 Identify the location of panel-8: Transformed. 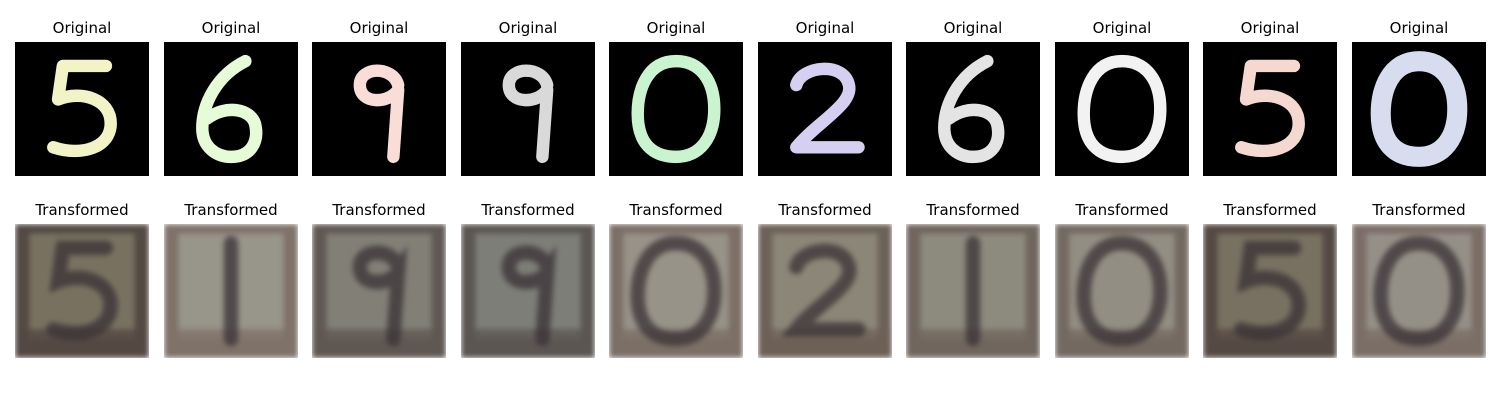
(1122, 279).